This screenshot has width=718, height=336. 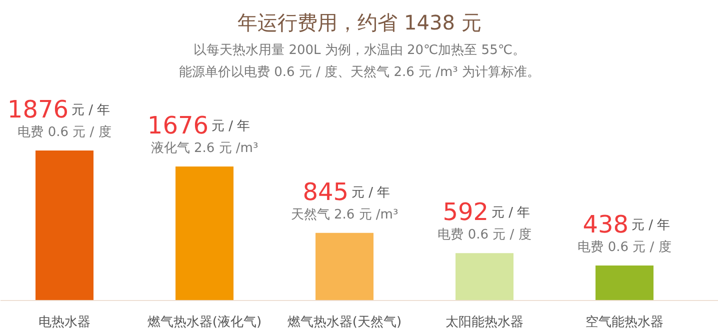 What do you see at coordinates (605, 224) in the screenshot?
I see `data-label: 438` at bounding box center [605, 224].